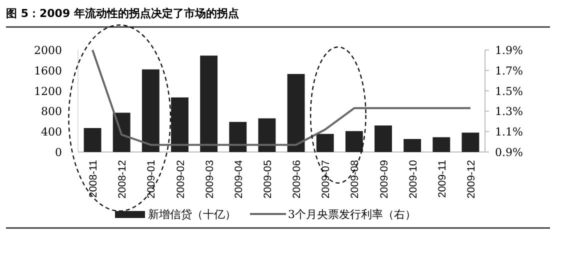 The image size is (570, 263). What do you see at coordinates (442, 179) in the screenshot?
I see `x-tick-label: 2009-11` at bounding box center [442, 179].